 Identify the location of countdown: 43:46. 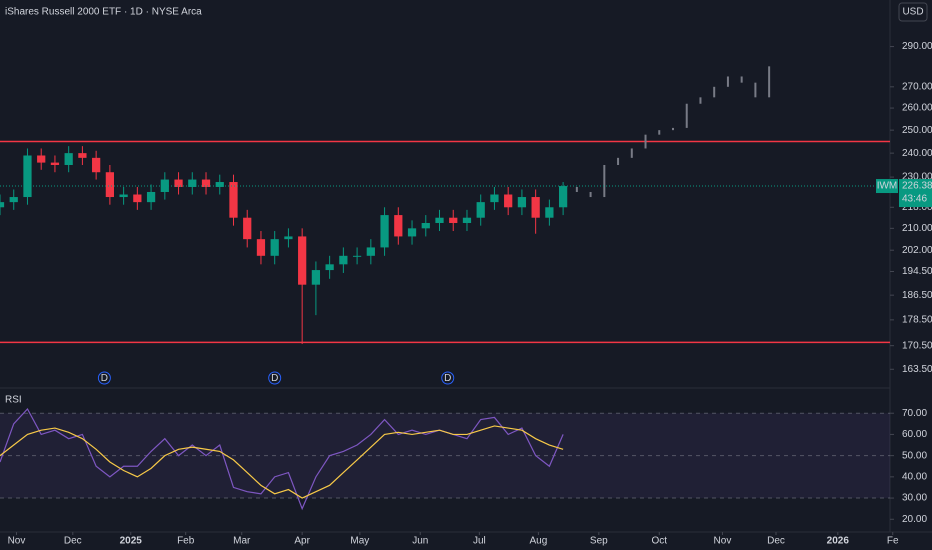
(914, 199).